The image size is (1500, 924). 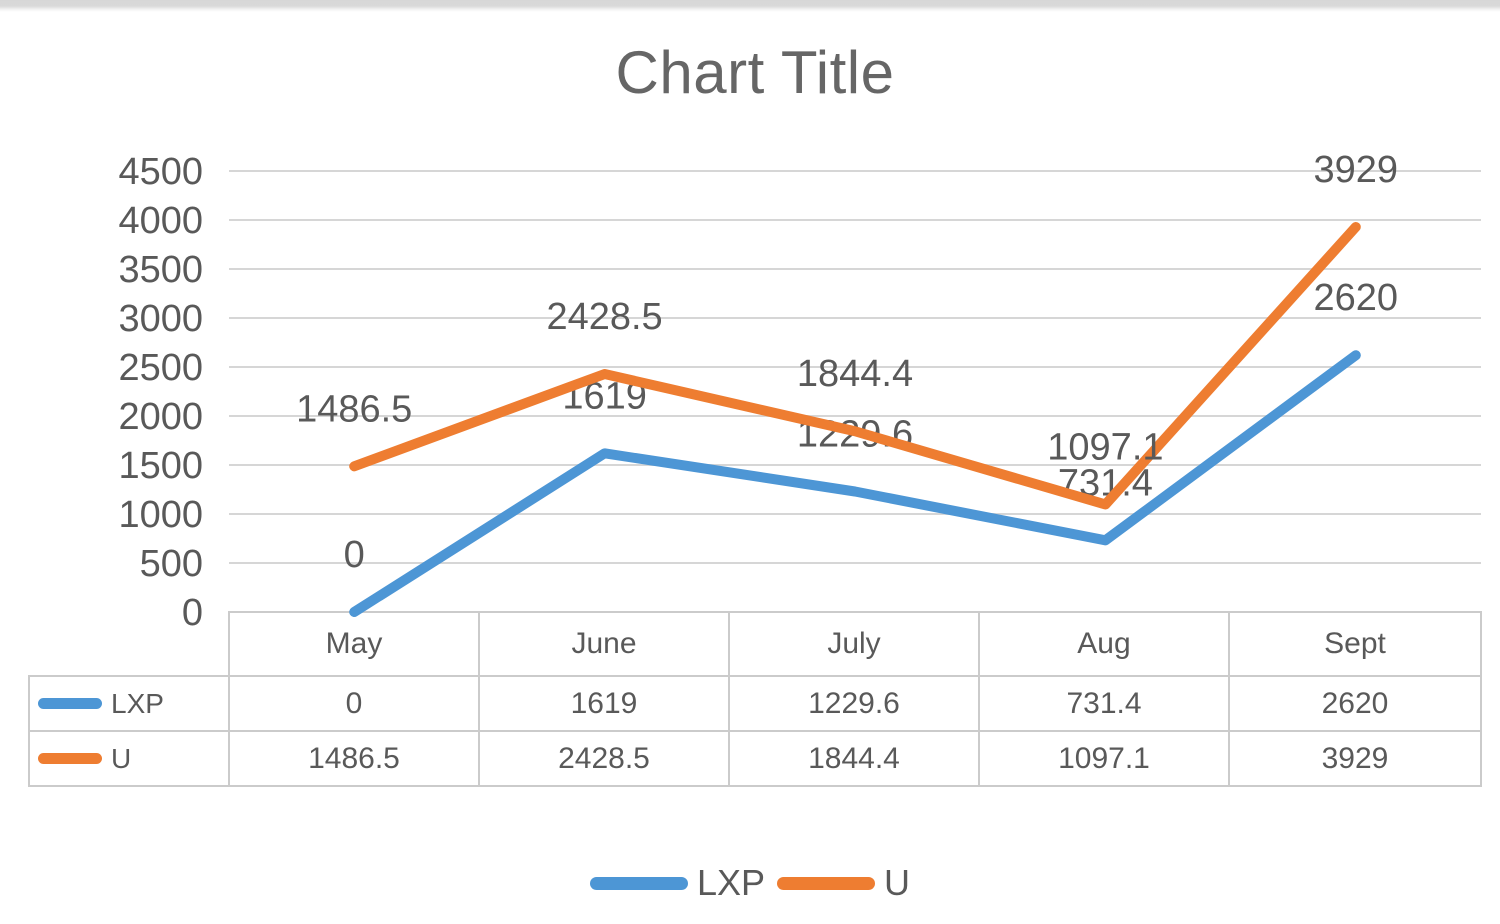 I want to click on table-row-lxp: LXP 0 1619 1229.6 731.4 2620, so click(x=755, y=703).